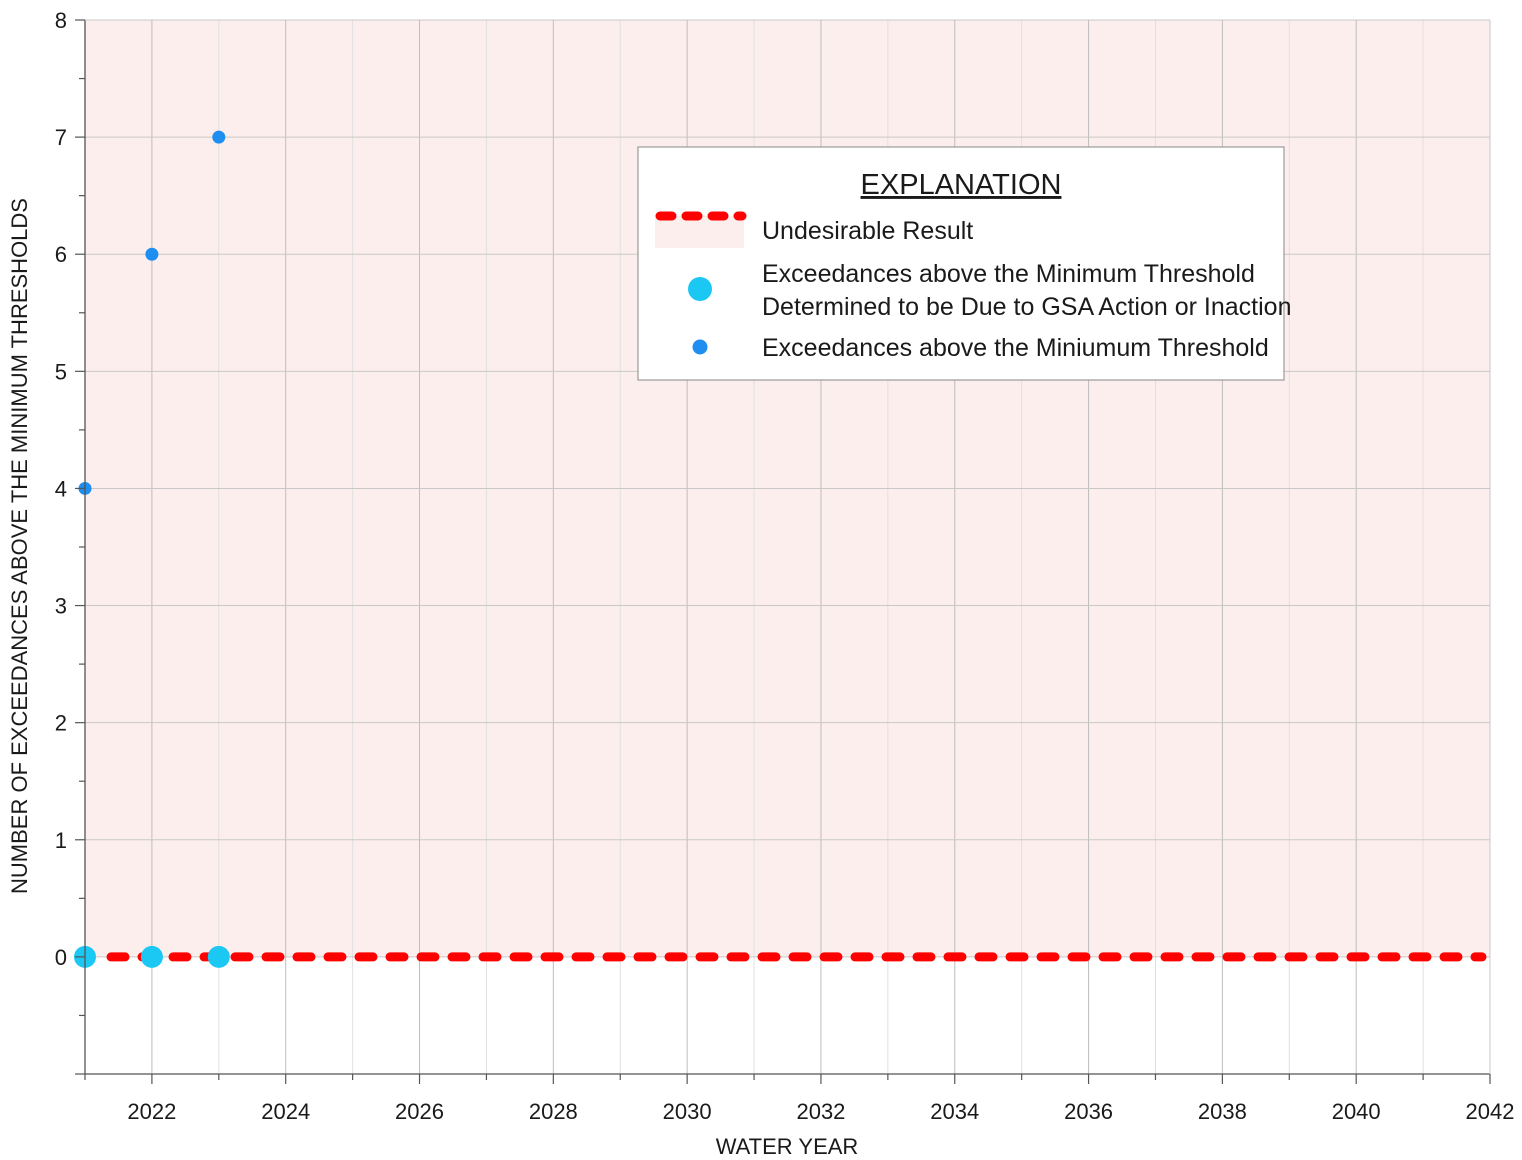 This screenshot has width=1522, height=1160. What do you see at coordinates (954, 1111) in the screenshot?
I see `x-tick-label: 2034` at bounding box center [954, 1111].